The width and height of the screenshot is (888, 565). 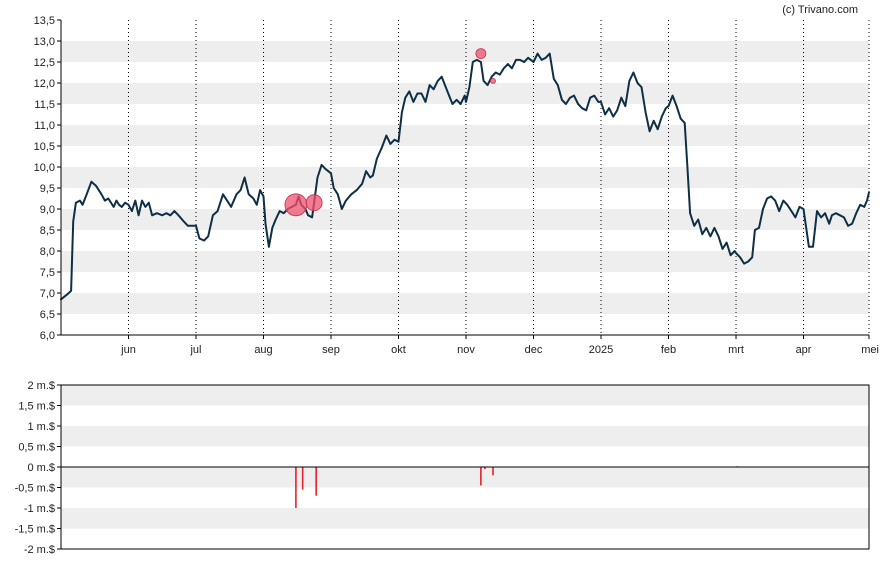 I want to click on price-x-tick-label: 2025, so click(x=601, y=350).